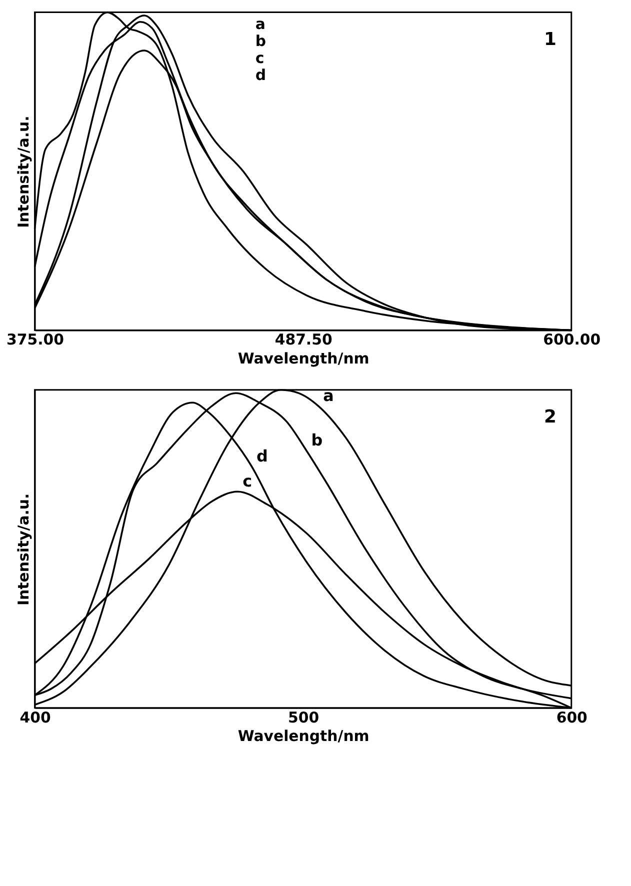 Image resolution: width=631 pixels, height=886 pixels. I want to click on annotation: 1, so click(550, 39).